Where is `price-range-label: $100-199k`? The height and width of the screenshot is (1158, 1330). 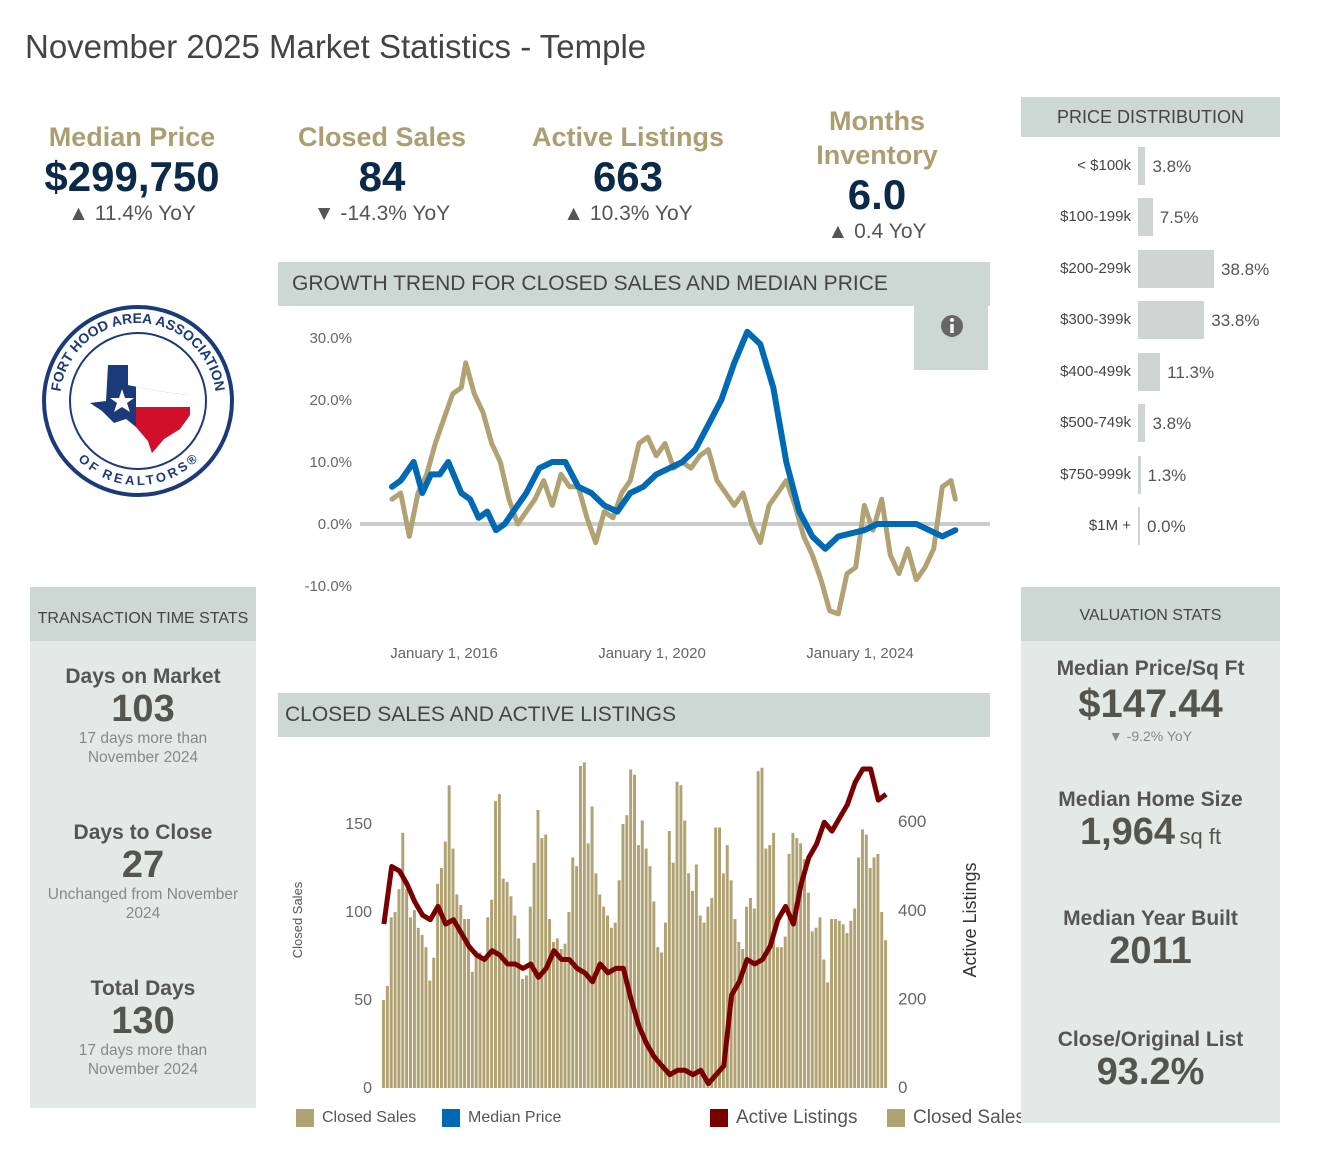
price-range-label: $100-199k is located at coordinates (1095, 216).